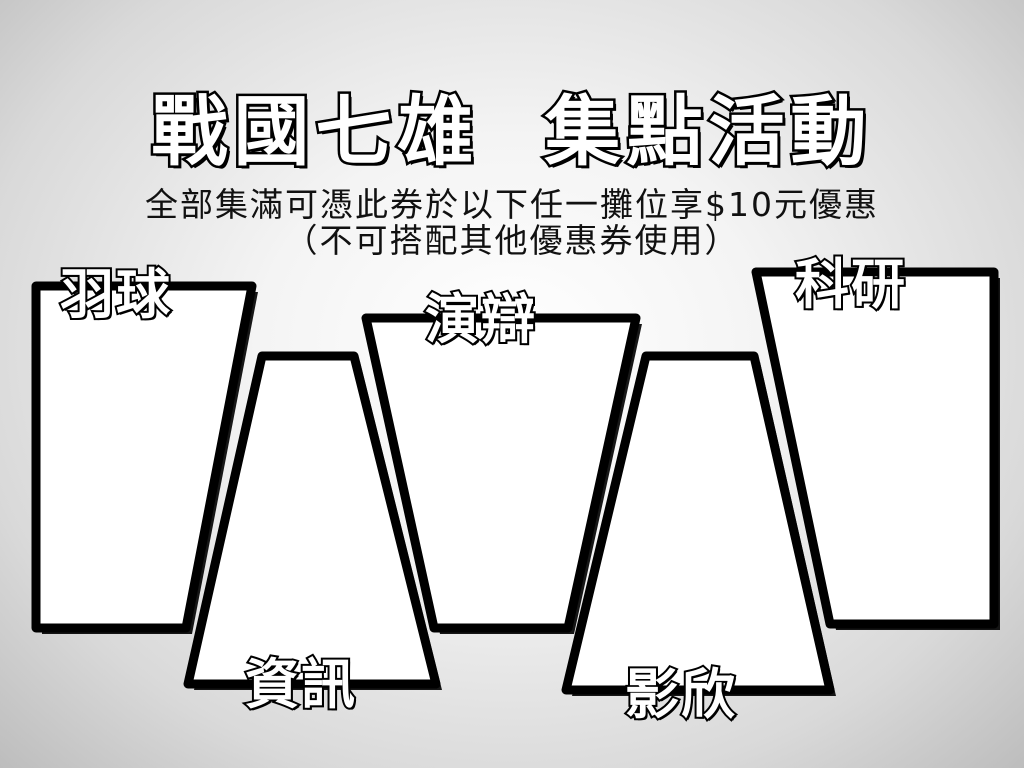 Image resolution: width=1024 pixels, height=768 pixels. I want to click on stamp-box-badminton, so click(144, 457).